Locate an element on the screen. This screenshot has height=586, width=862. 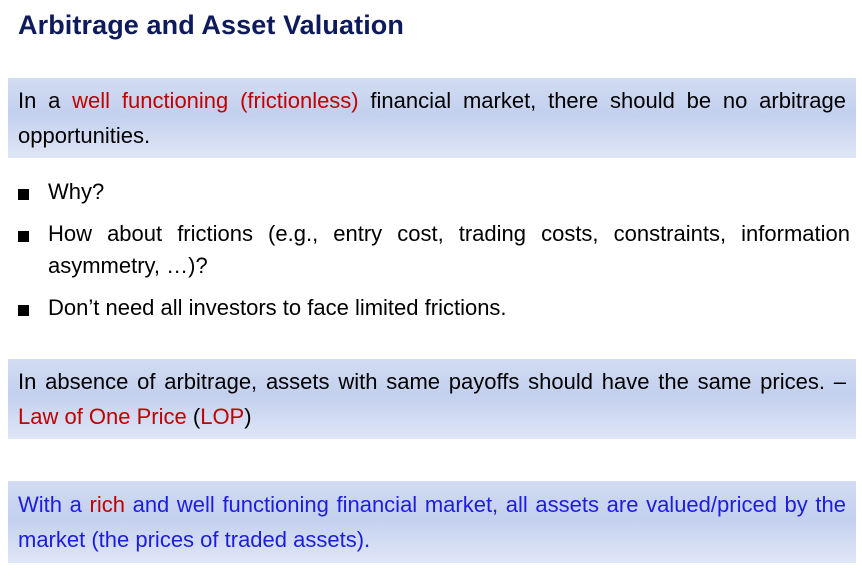
page-title: Arbitrage and Asset Valuation is located at coordinates (211, 25).